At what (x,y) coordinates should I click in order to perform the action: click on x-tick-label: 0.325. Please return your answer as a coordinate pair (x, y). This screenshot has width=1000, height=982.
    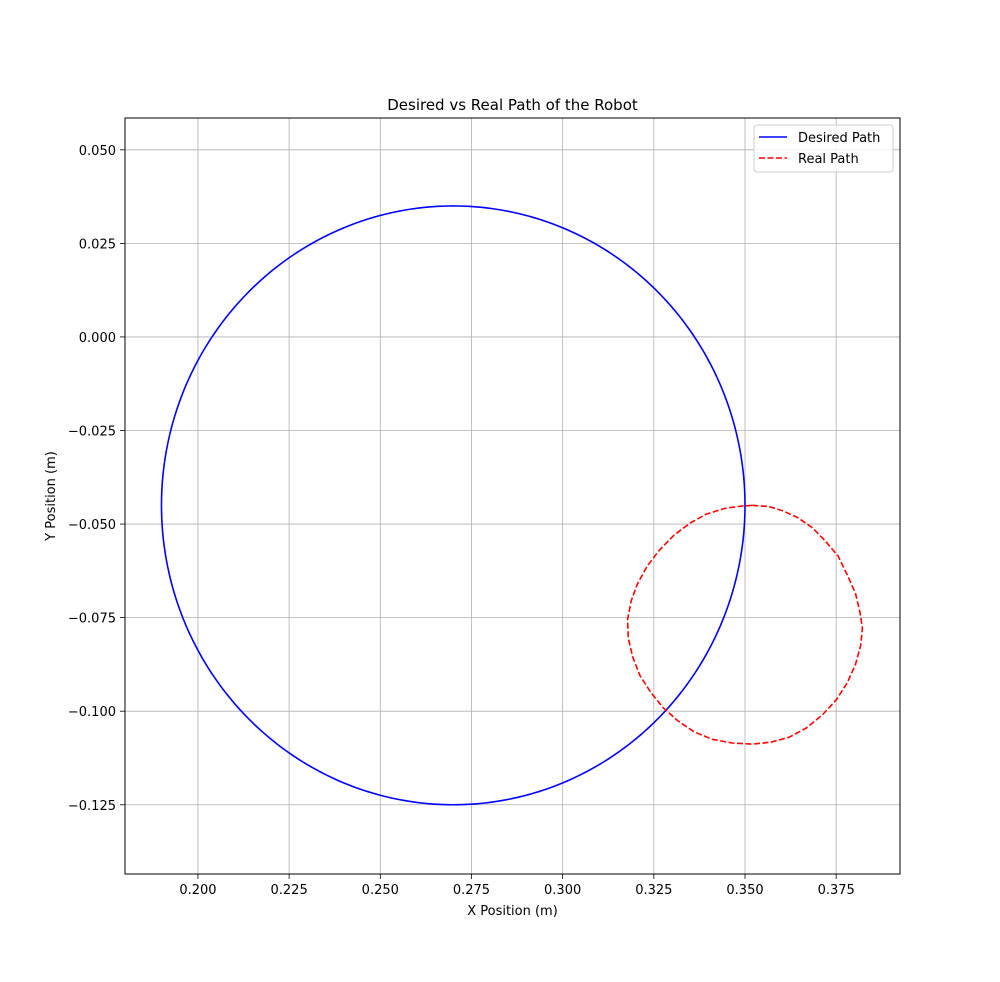
    Looking at the image, I should click on (653, 890).